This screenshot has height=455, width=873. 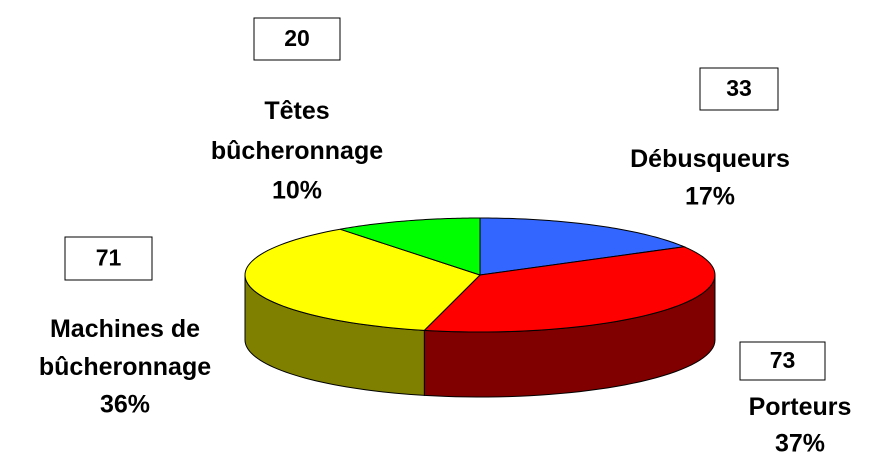 I want to click on category-line: Porteurs, so click(x=800, y=407).